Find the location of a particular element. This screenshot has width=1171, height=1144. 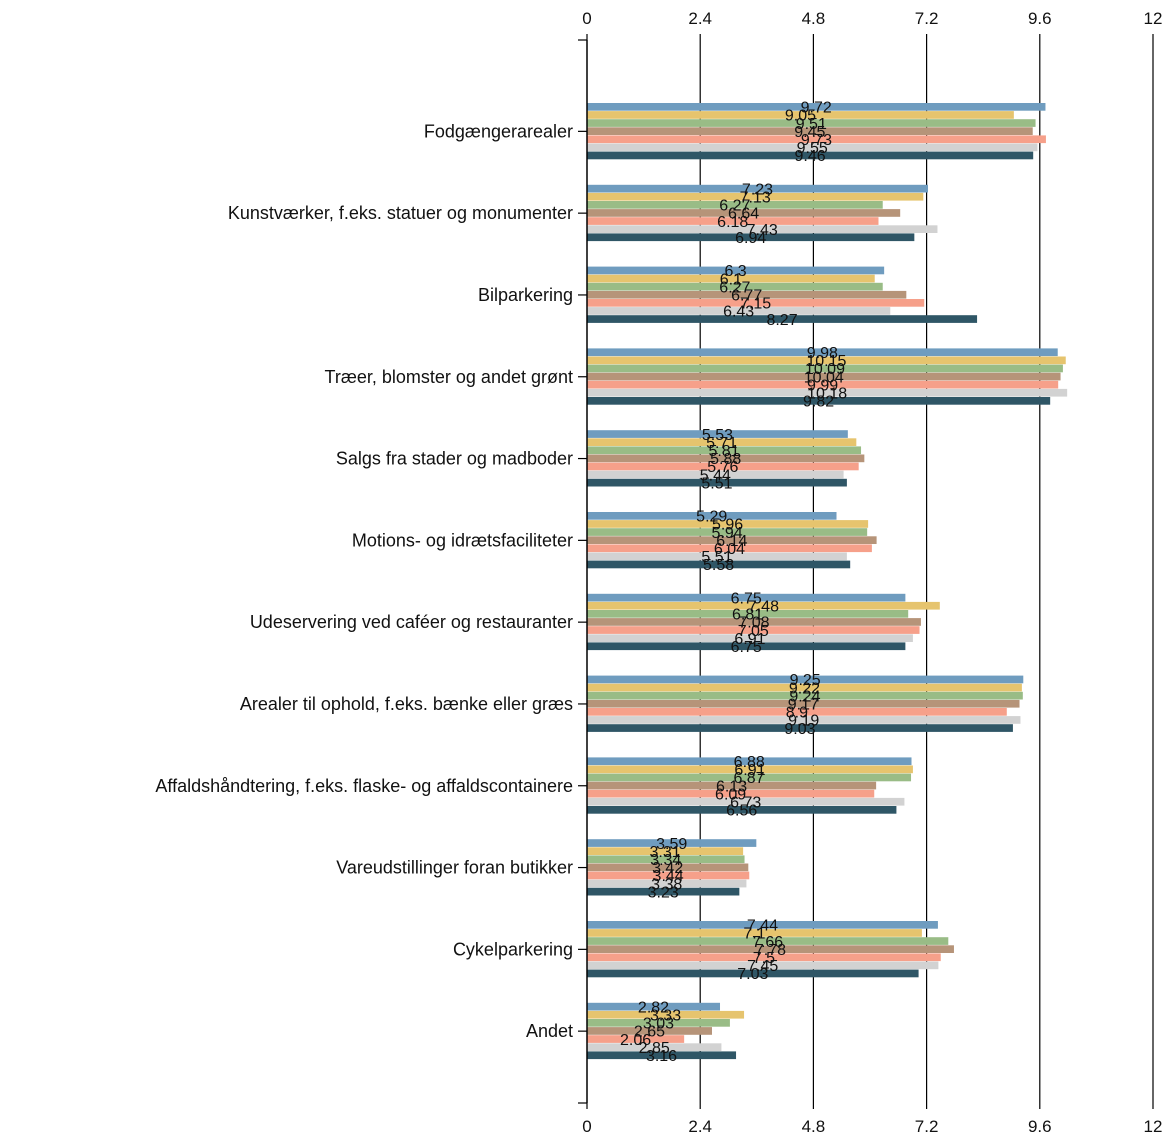

data-label: 7.78 is located at coordinates (770, 950).